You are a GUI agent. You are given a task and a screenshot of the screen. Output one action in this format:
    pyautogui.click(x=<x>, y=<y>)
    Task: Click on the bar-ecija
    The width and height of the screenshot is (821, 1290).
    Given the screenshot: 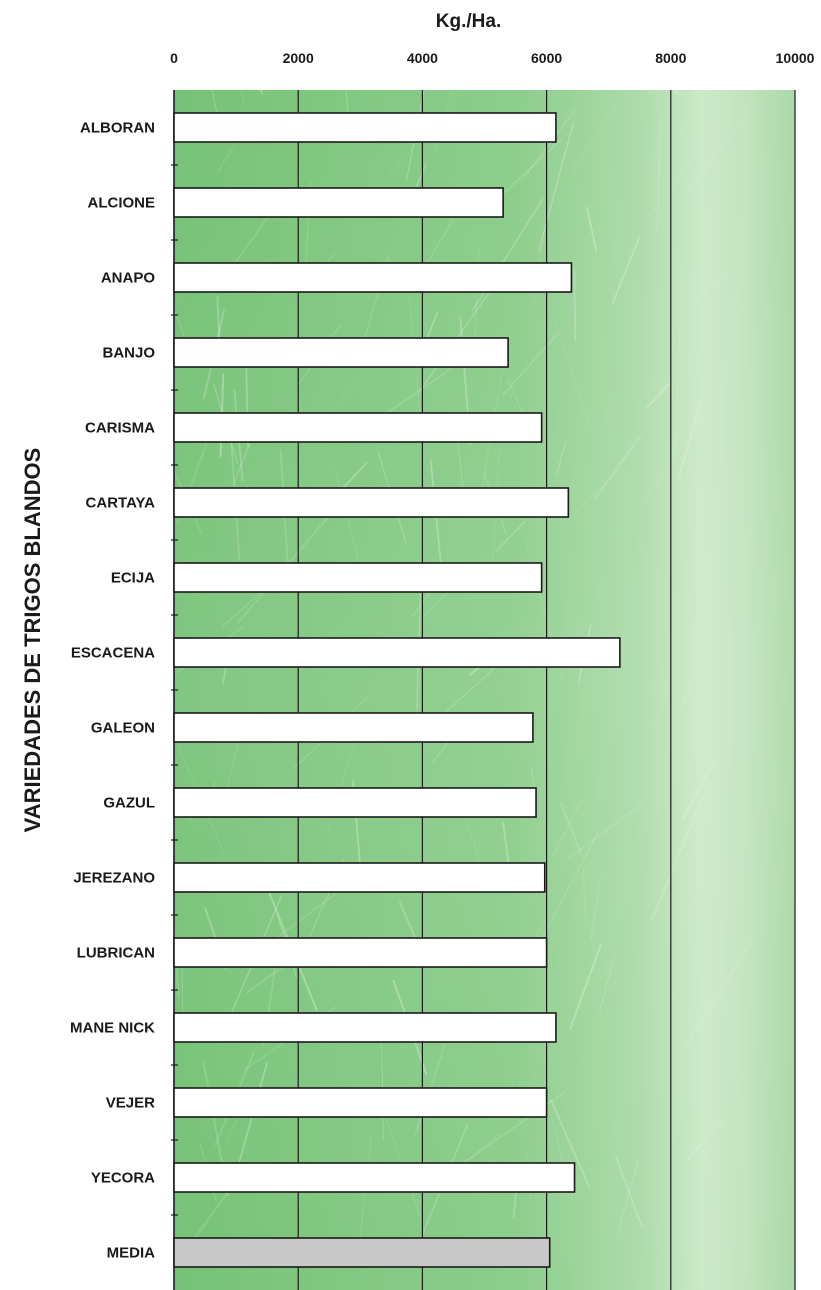 What is the action you would take?
    pyautogui.click(x=358, y=577)
    